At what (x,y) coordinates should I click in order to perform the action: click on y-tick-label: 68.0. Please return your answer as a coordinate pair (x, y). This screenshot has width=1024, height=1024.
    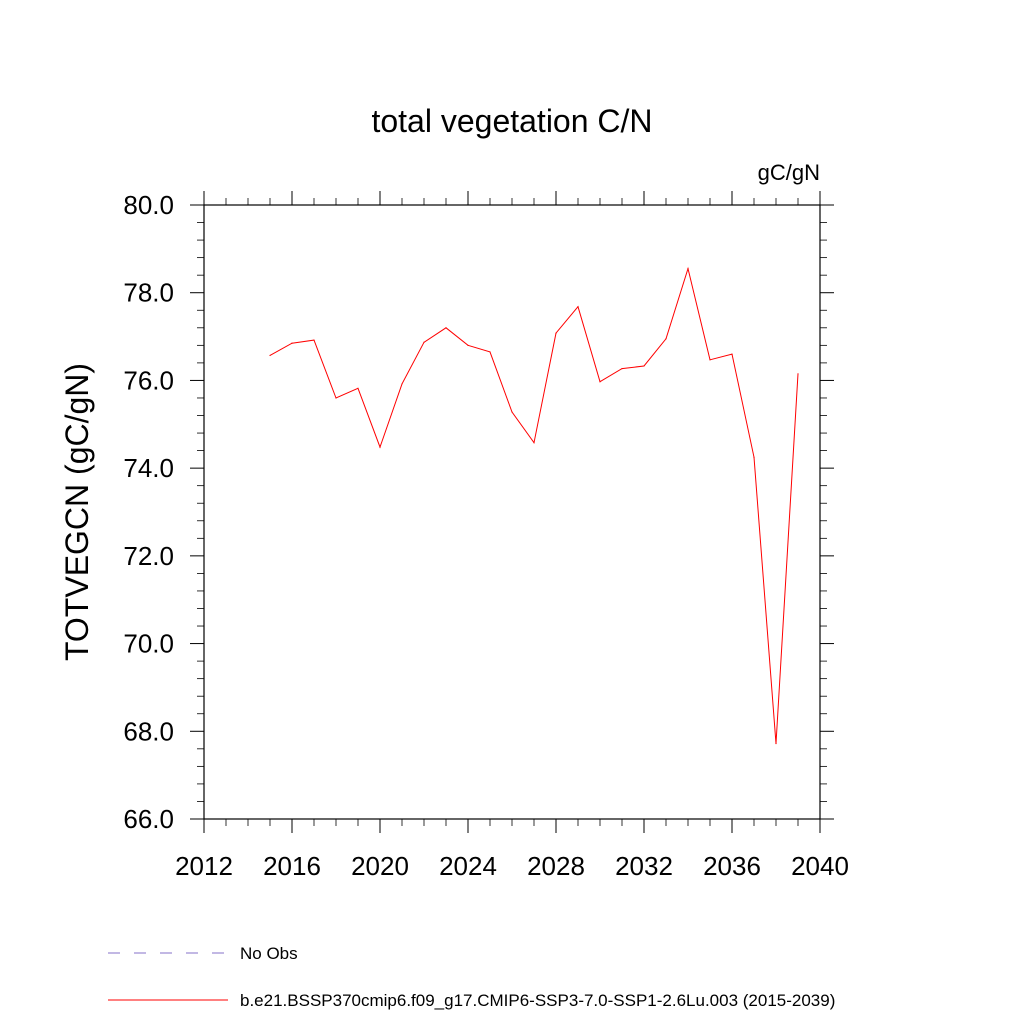
    Looking at the image, I should click on (148, 731).